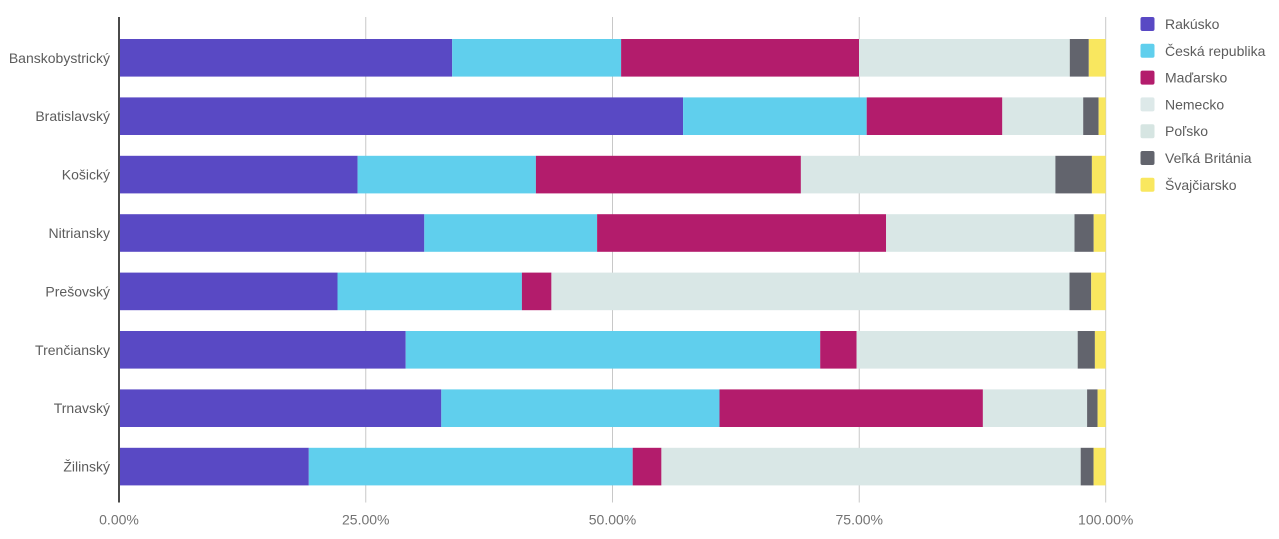  What do you see at coordinates (612, 520) in the screenshot?
I see `svg-text: 50.00%` at bounding box center [612, 520].